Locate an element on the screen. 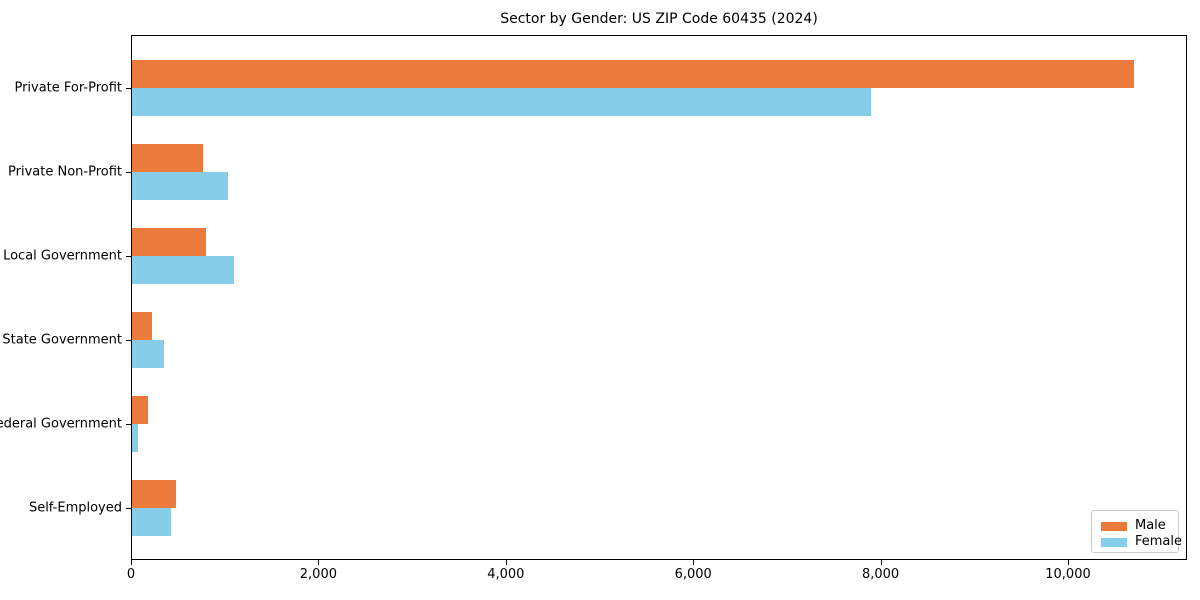 The image size is (1200, 600). bar-female-state-government is located at coordinates (148, 354).